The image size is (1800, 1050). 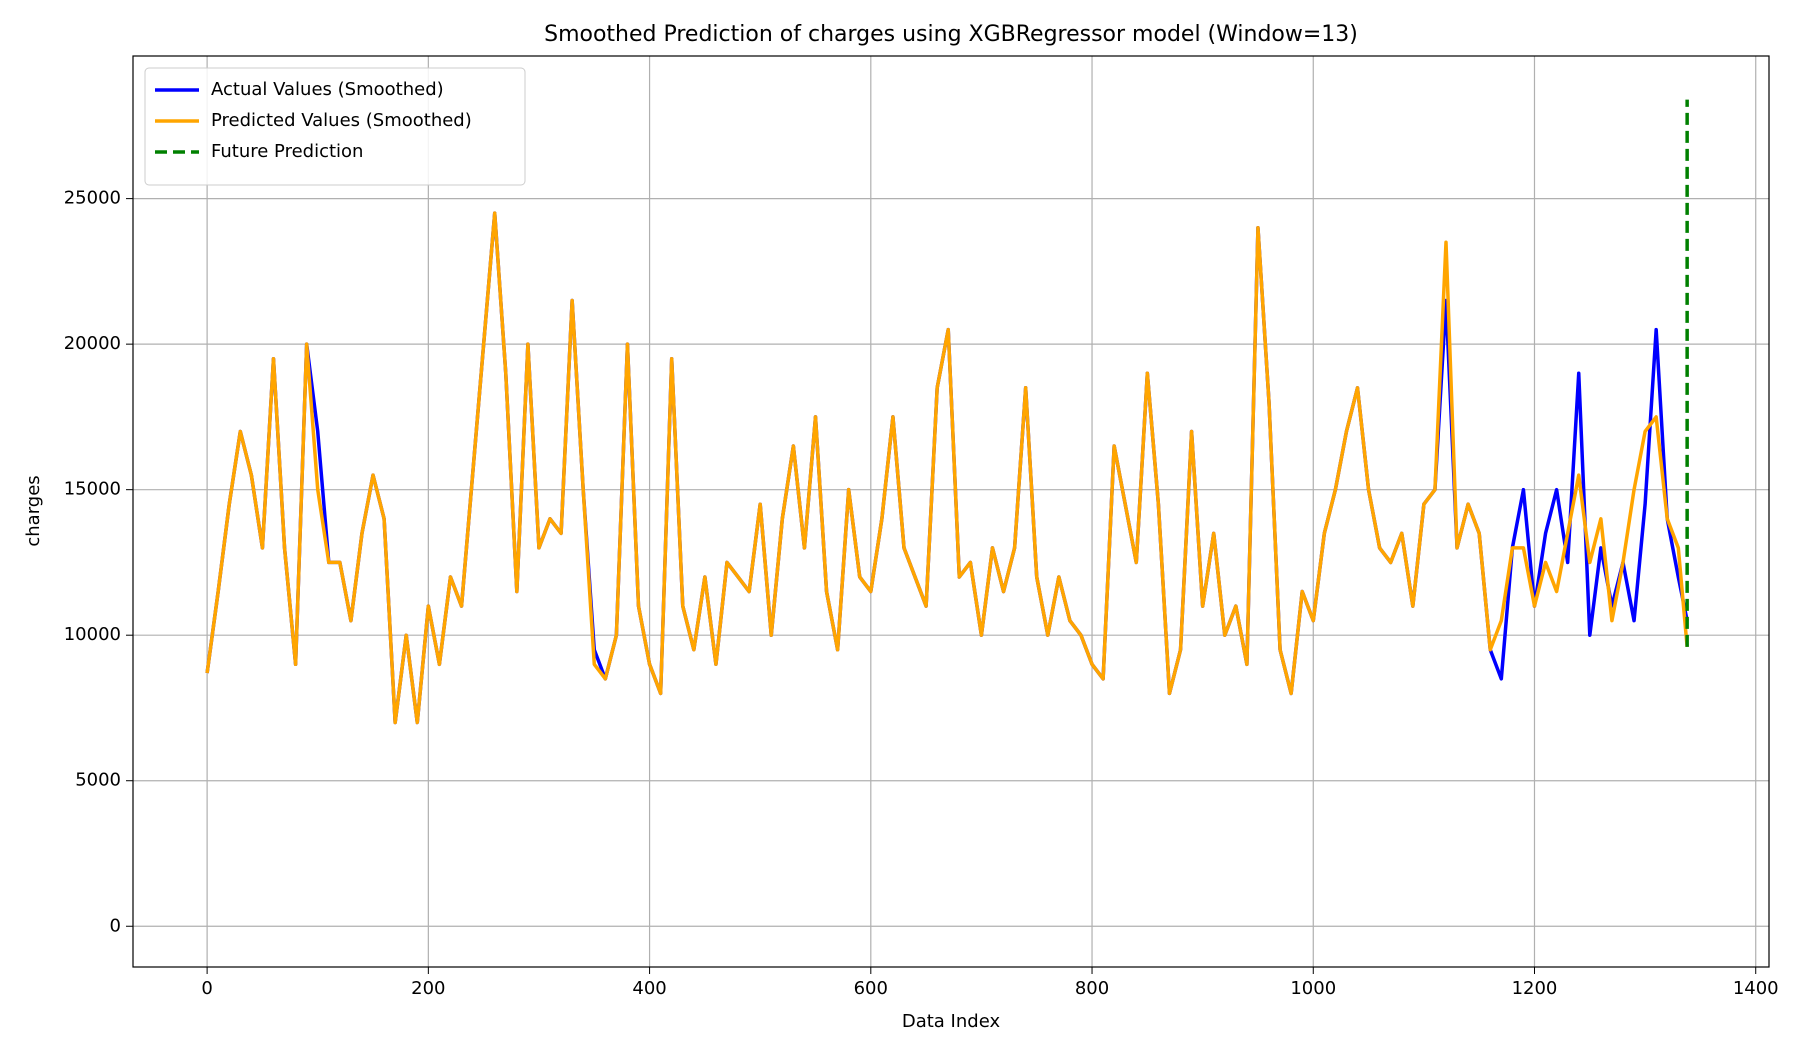 I want to click on x-tick-label: 800, so click(x=1092, y=988).